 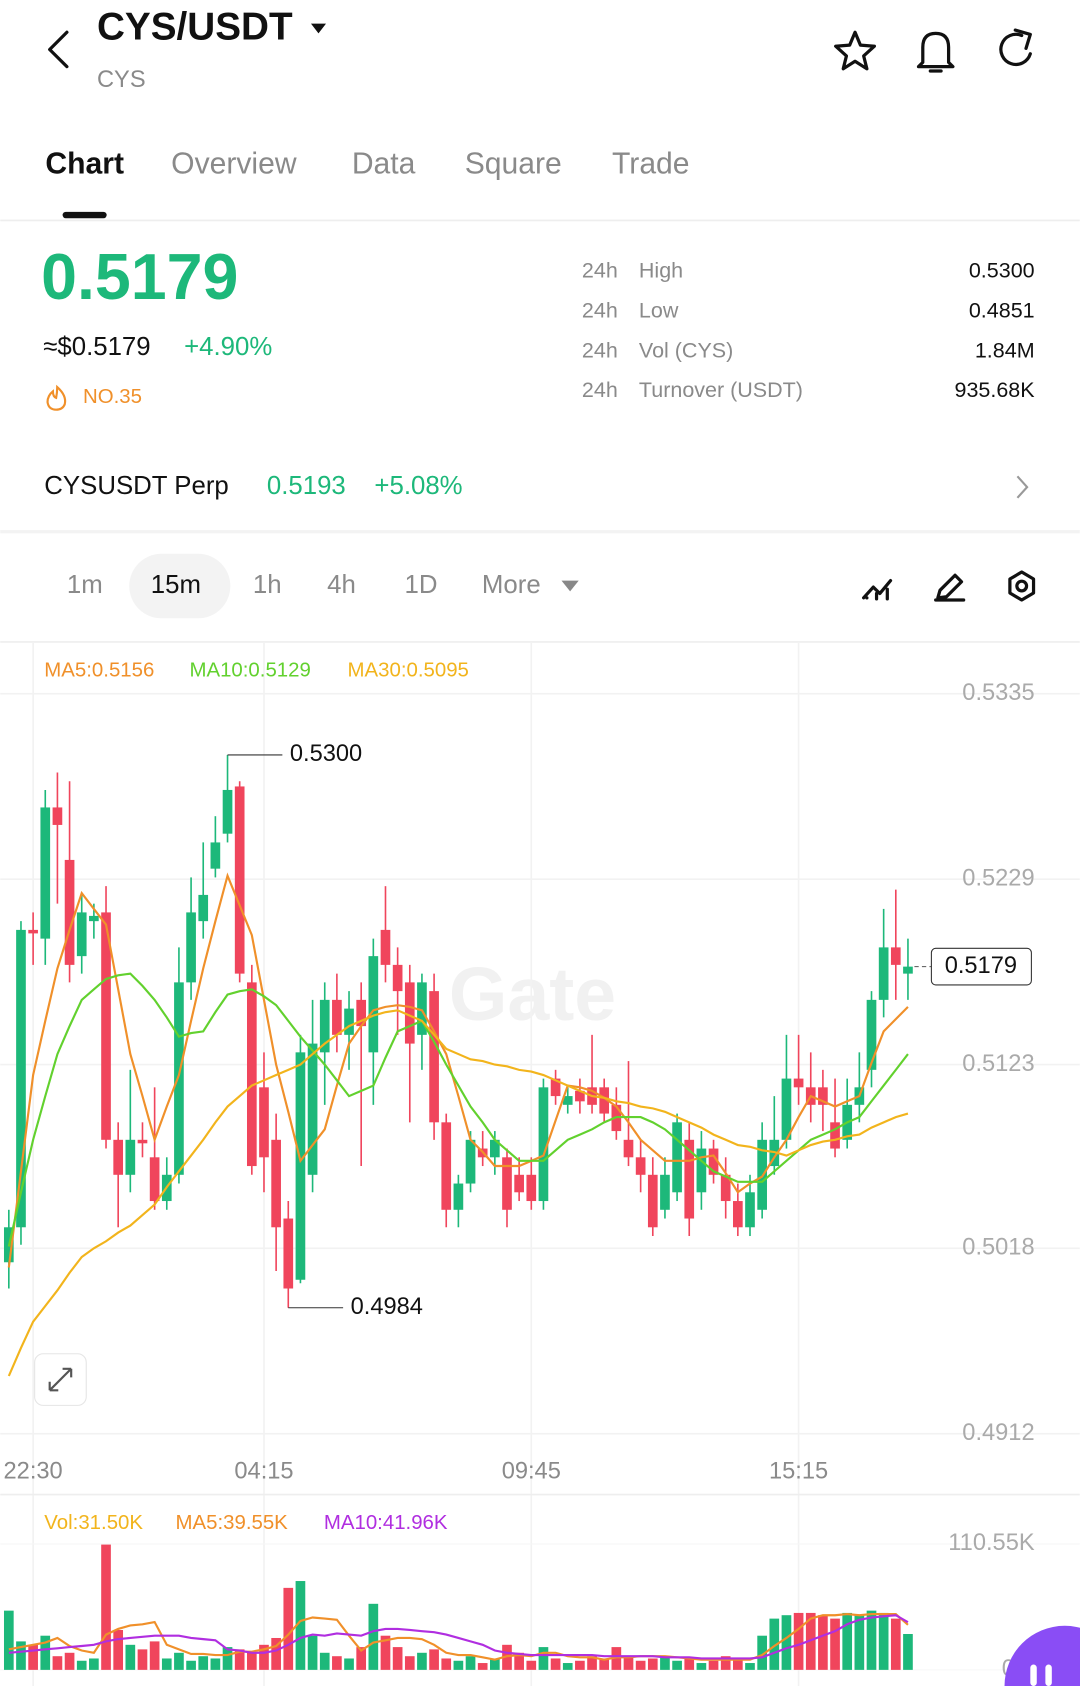 What do you see at coordinates (981, 966) in the screenshot?
I see `last-price-box` at bounding box center [981, 966].